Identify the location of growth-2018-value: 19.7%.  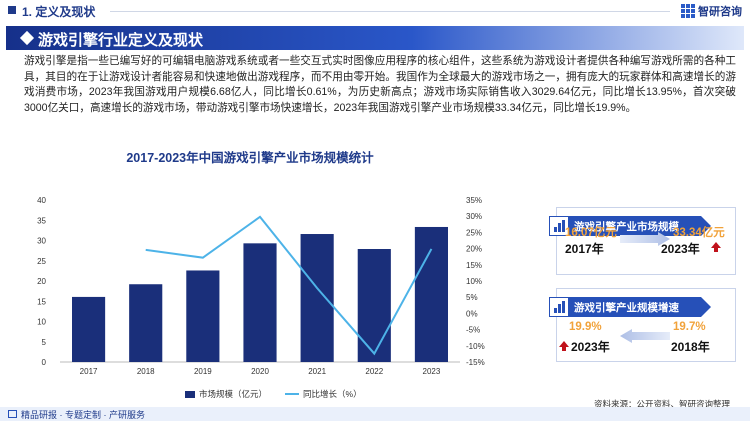
(689, 327).